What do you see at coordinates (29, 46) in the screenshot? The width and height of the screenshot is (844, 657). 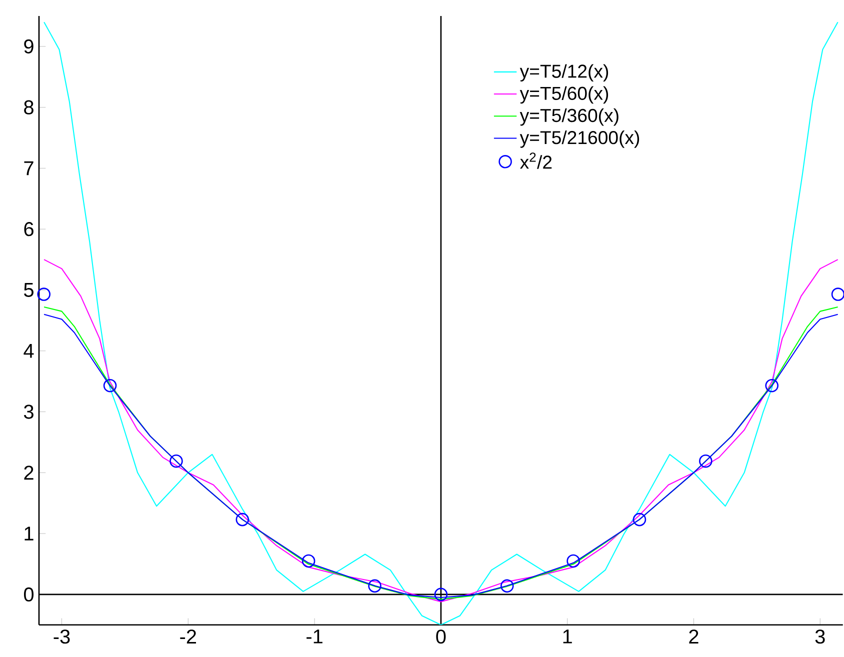 I see `y-tick-label: 9` at bounding box center [29, 46].